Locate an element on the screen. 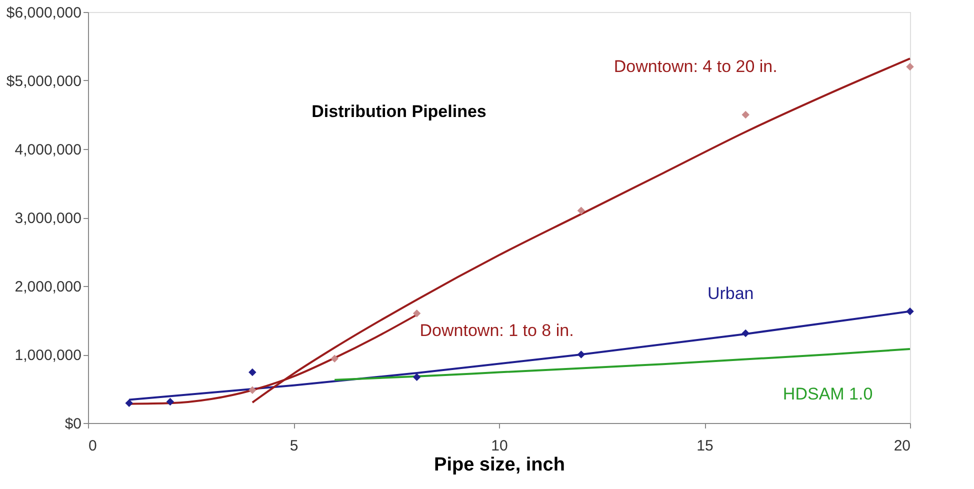 The image size is (974, 489). y-tick-label: 3,000,000 is located at coordinates (48, 218).